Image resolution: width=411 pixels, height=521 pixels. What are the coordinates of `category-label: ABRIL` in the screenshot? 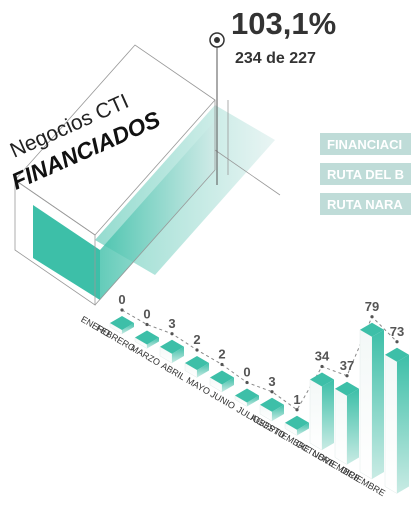 It's located at (173, 372).